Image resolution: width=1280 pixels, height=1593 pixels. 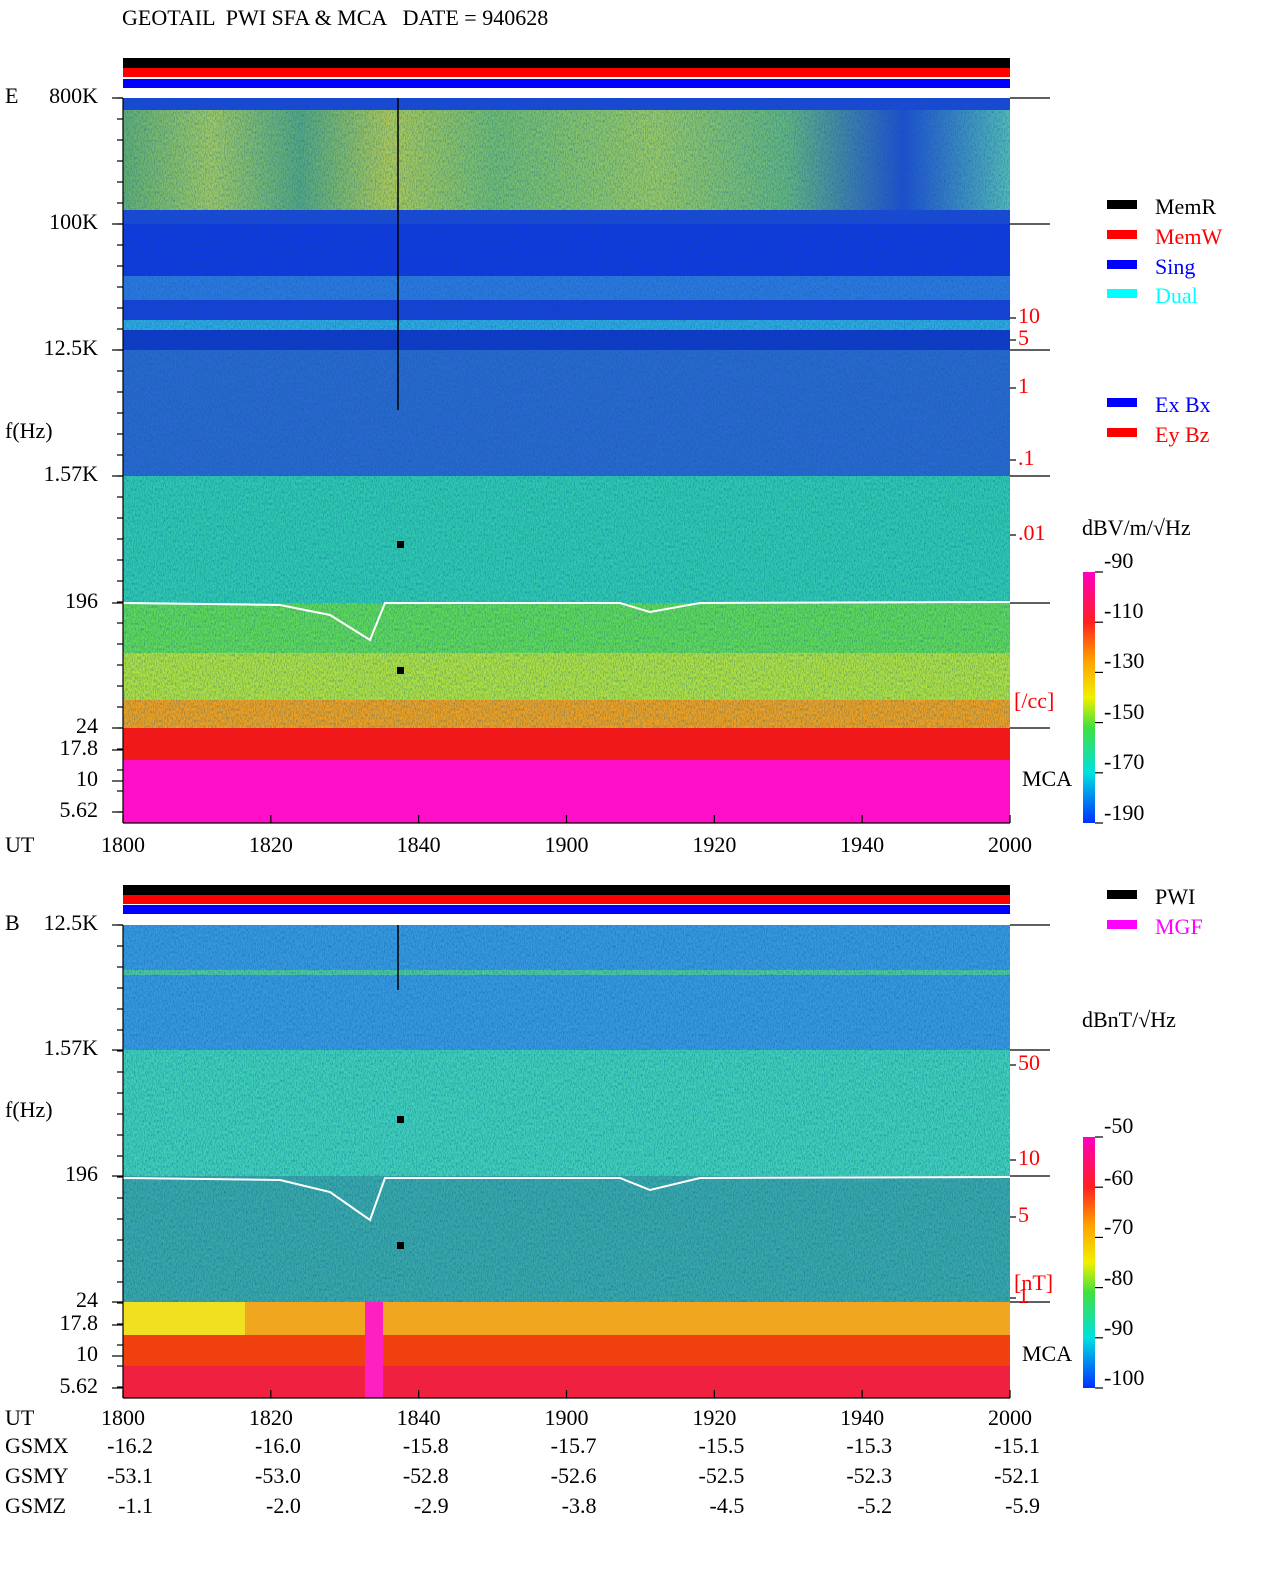 What do you see at coordinates (1022, 1505) in the screenshot?
I see `orbit-value: -5.9` at bounding box center [1022, 1505].